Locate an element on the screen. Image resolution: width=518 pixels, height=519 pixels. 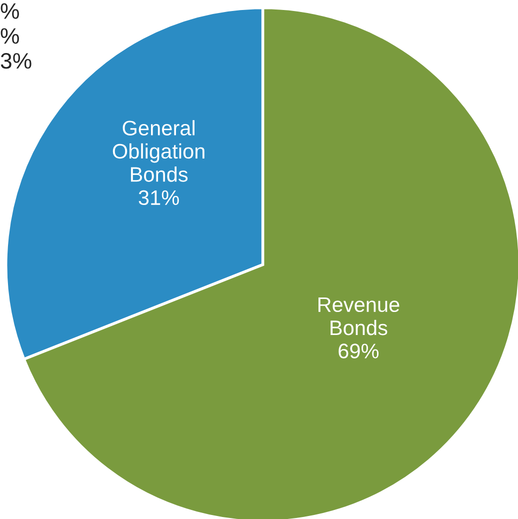
text: 3% is located at coordinates (16, 61).